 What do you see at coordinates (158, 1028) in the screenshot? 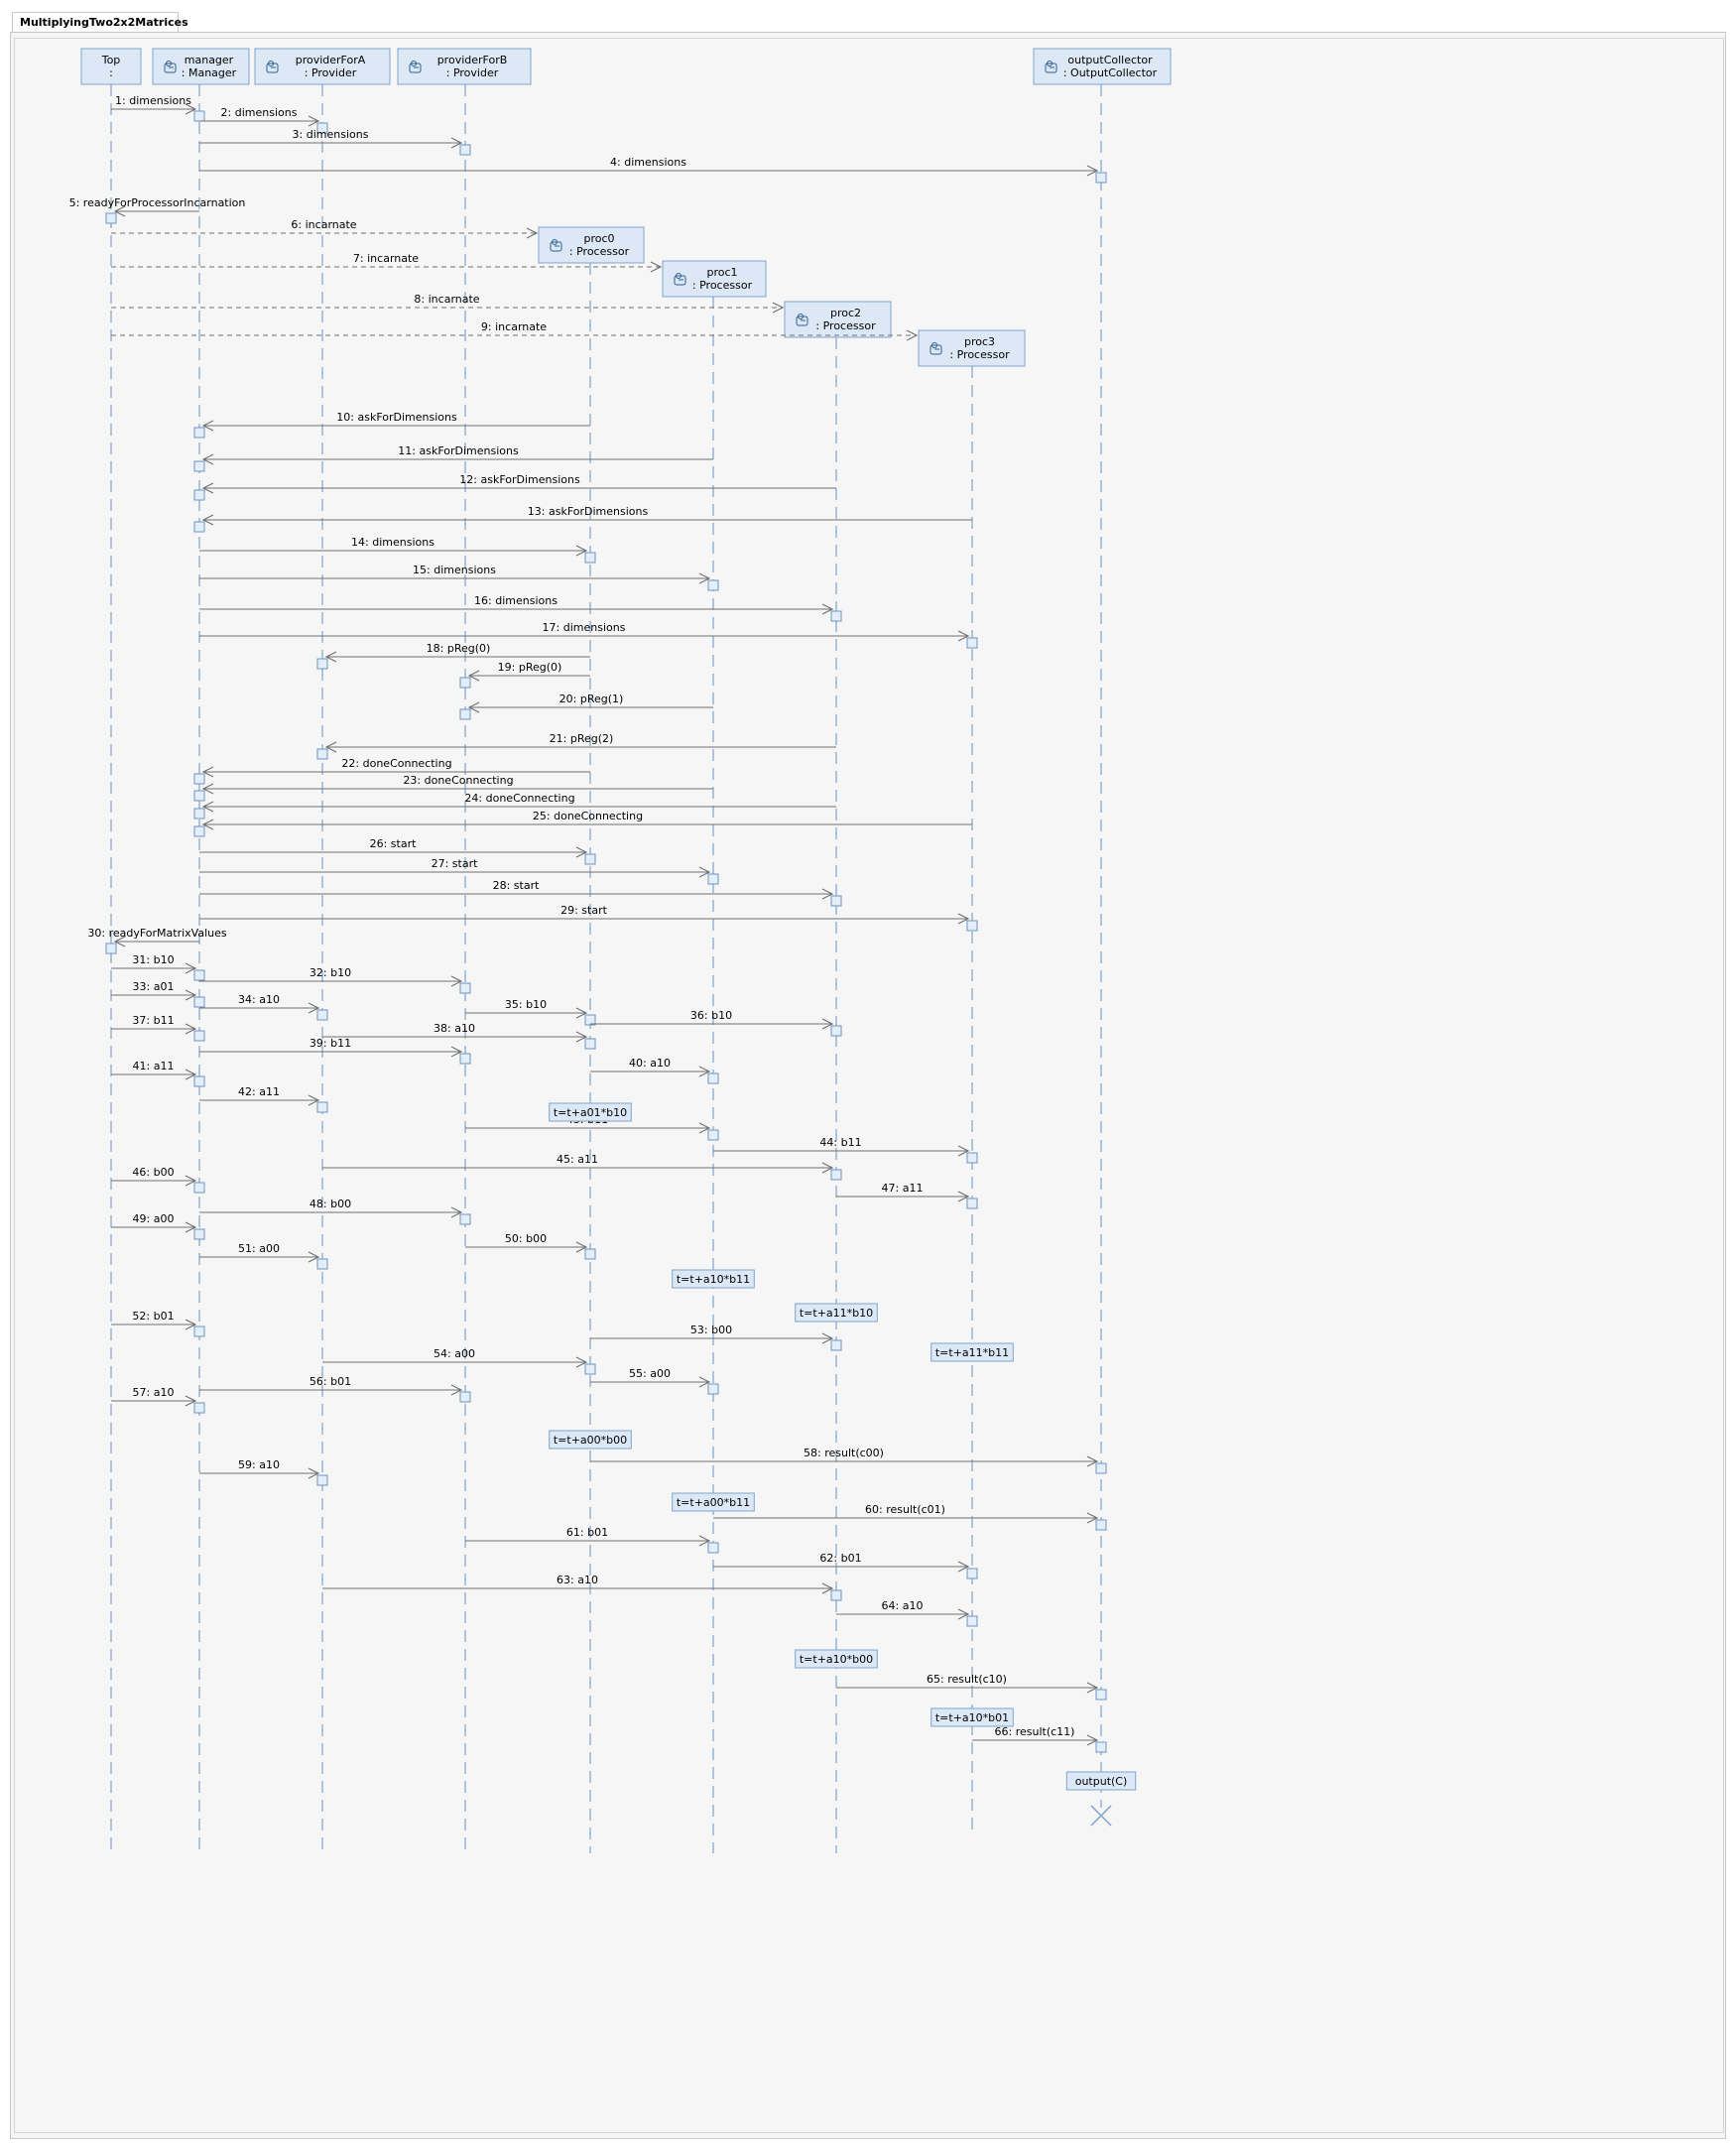
I see `message-37: 37: b11` at bounding box center [158, 1028].